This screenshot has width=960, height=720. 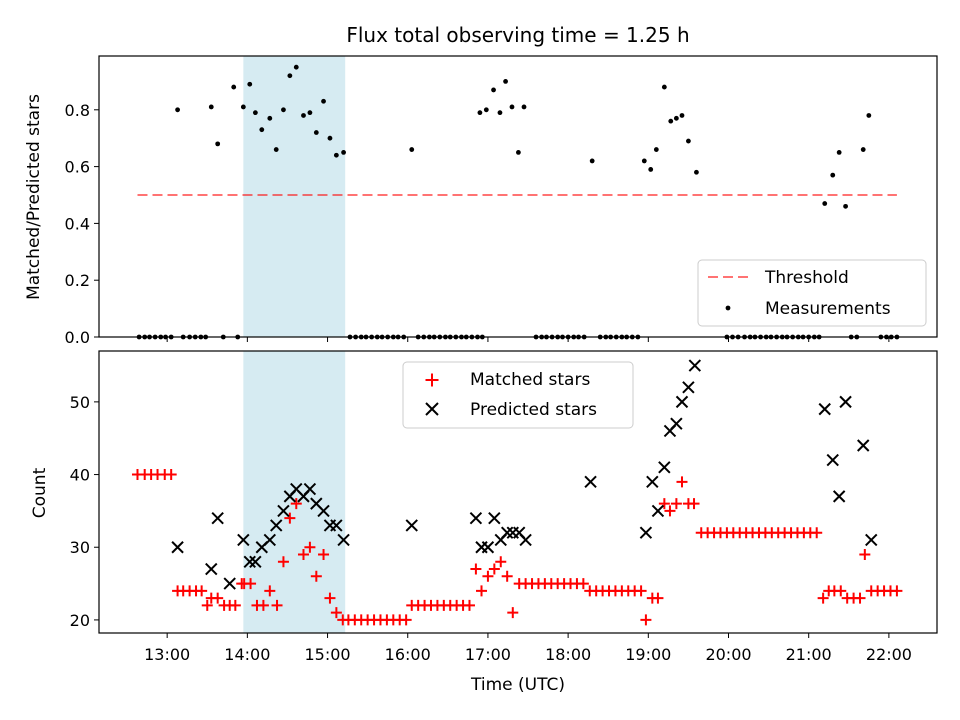 What do you see at coordinates (648, 654) in the screenshot?
I see `x-tick-label: 19:00` at bounding box center [648, 654].